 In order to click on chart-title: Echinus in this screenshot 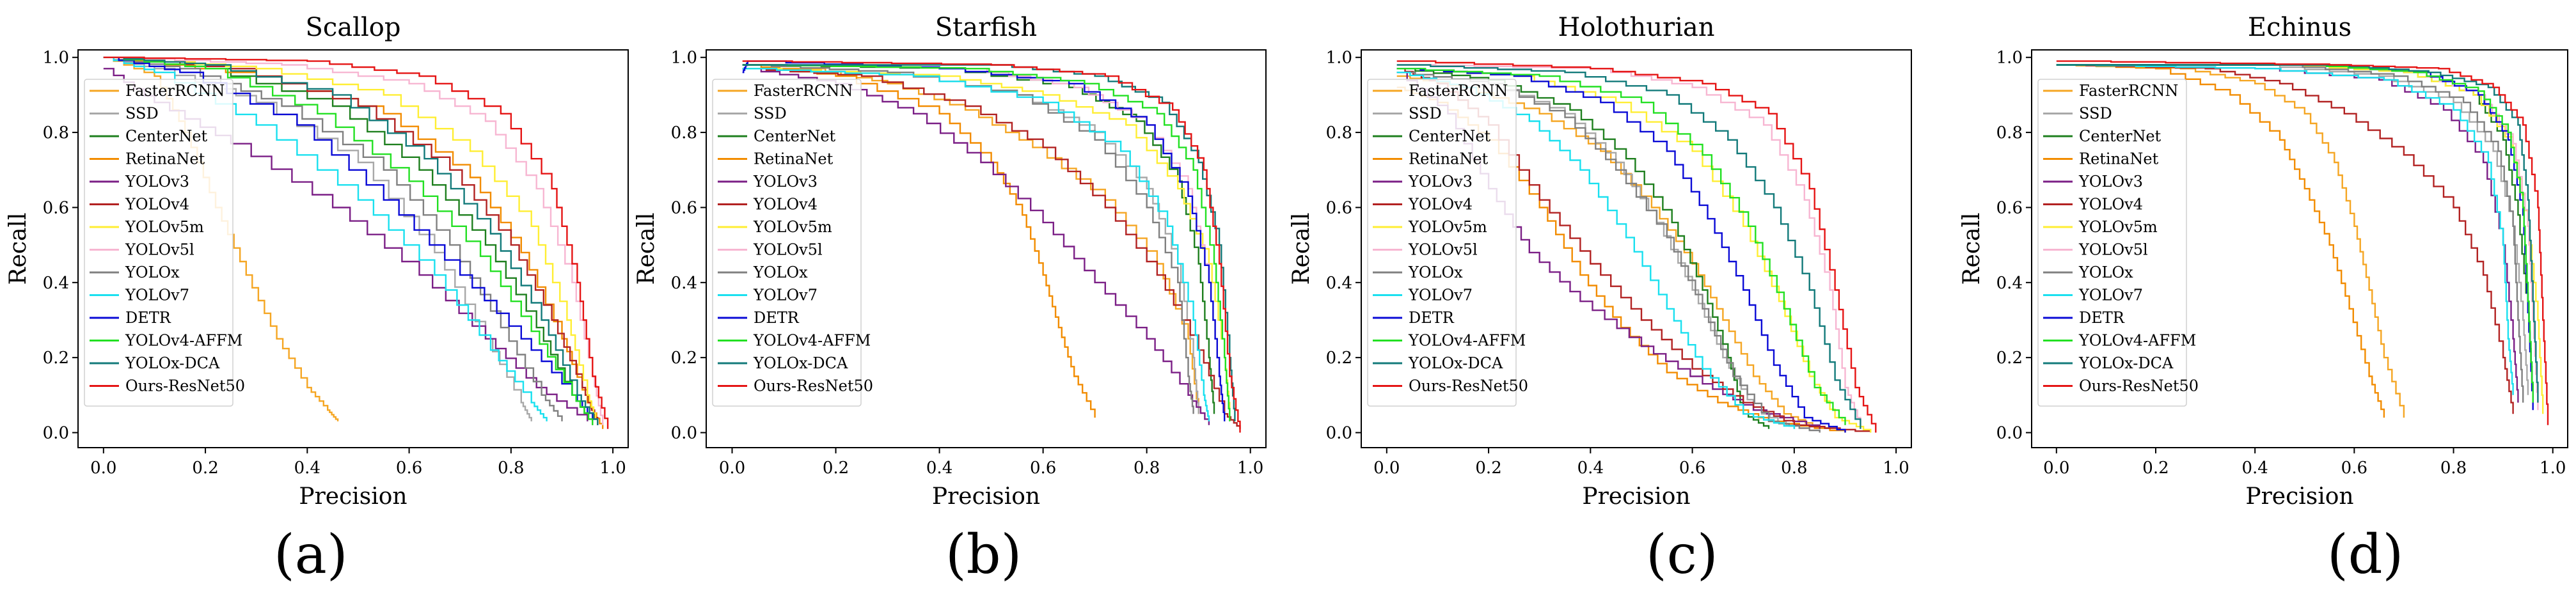, I will do `click(2299, 28)`.